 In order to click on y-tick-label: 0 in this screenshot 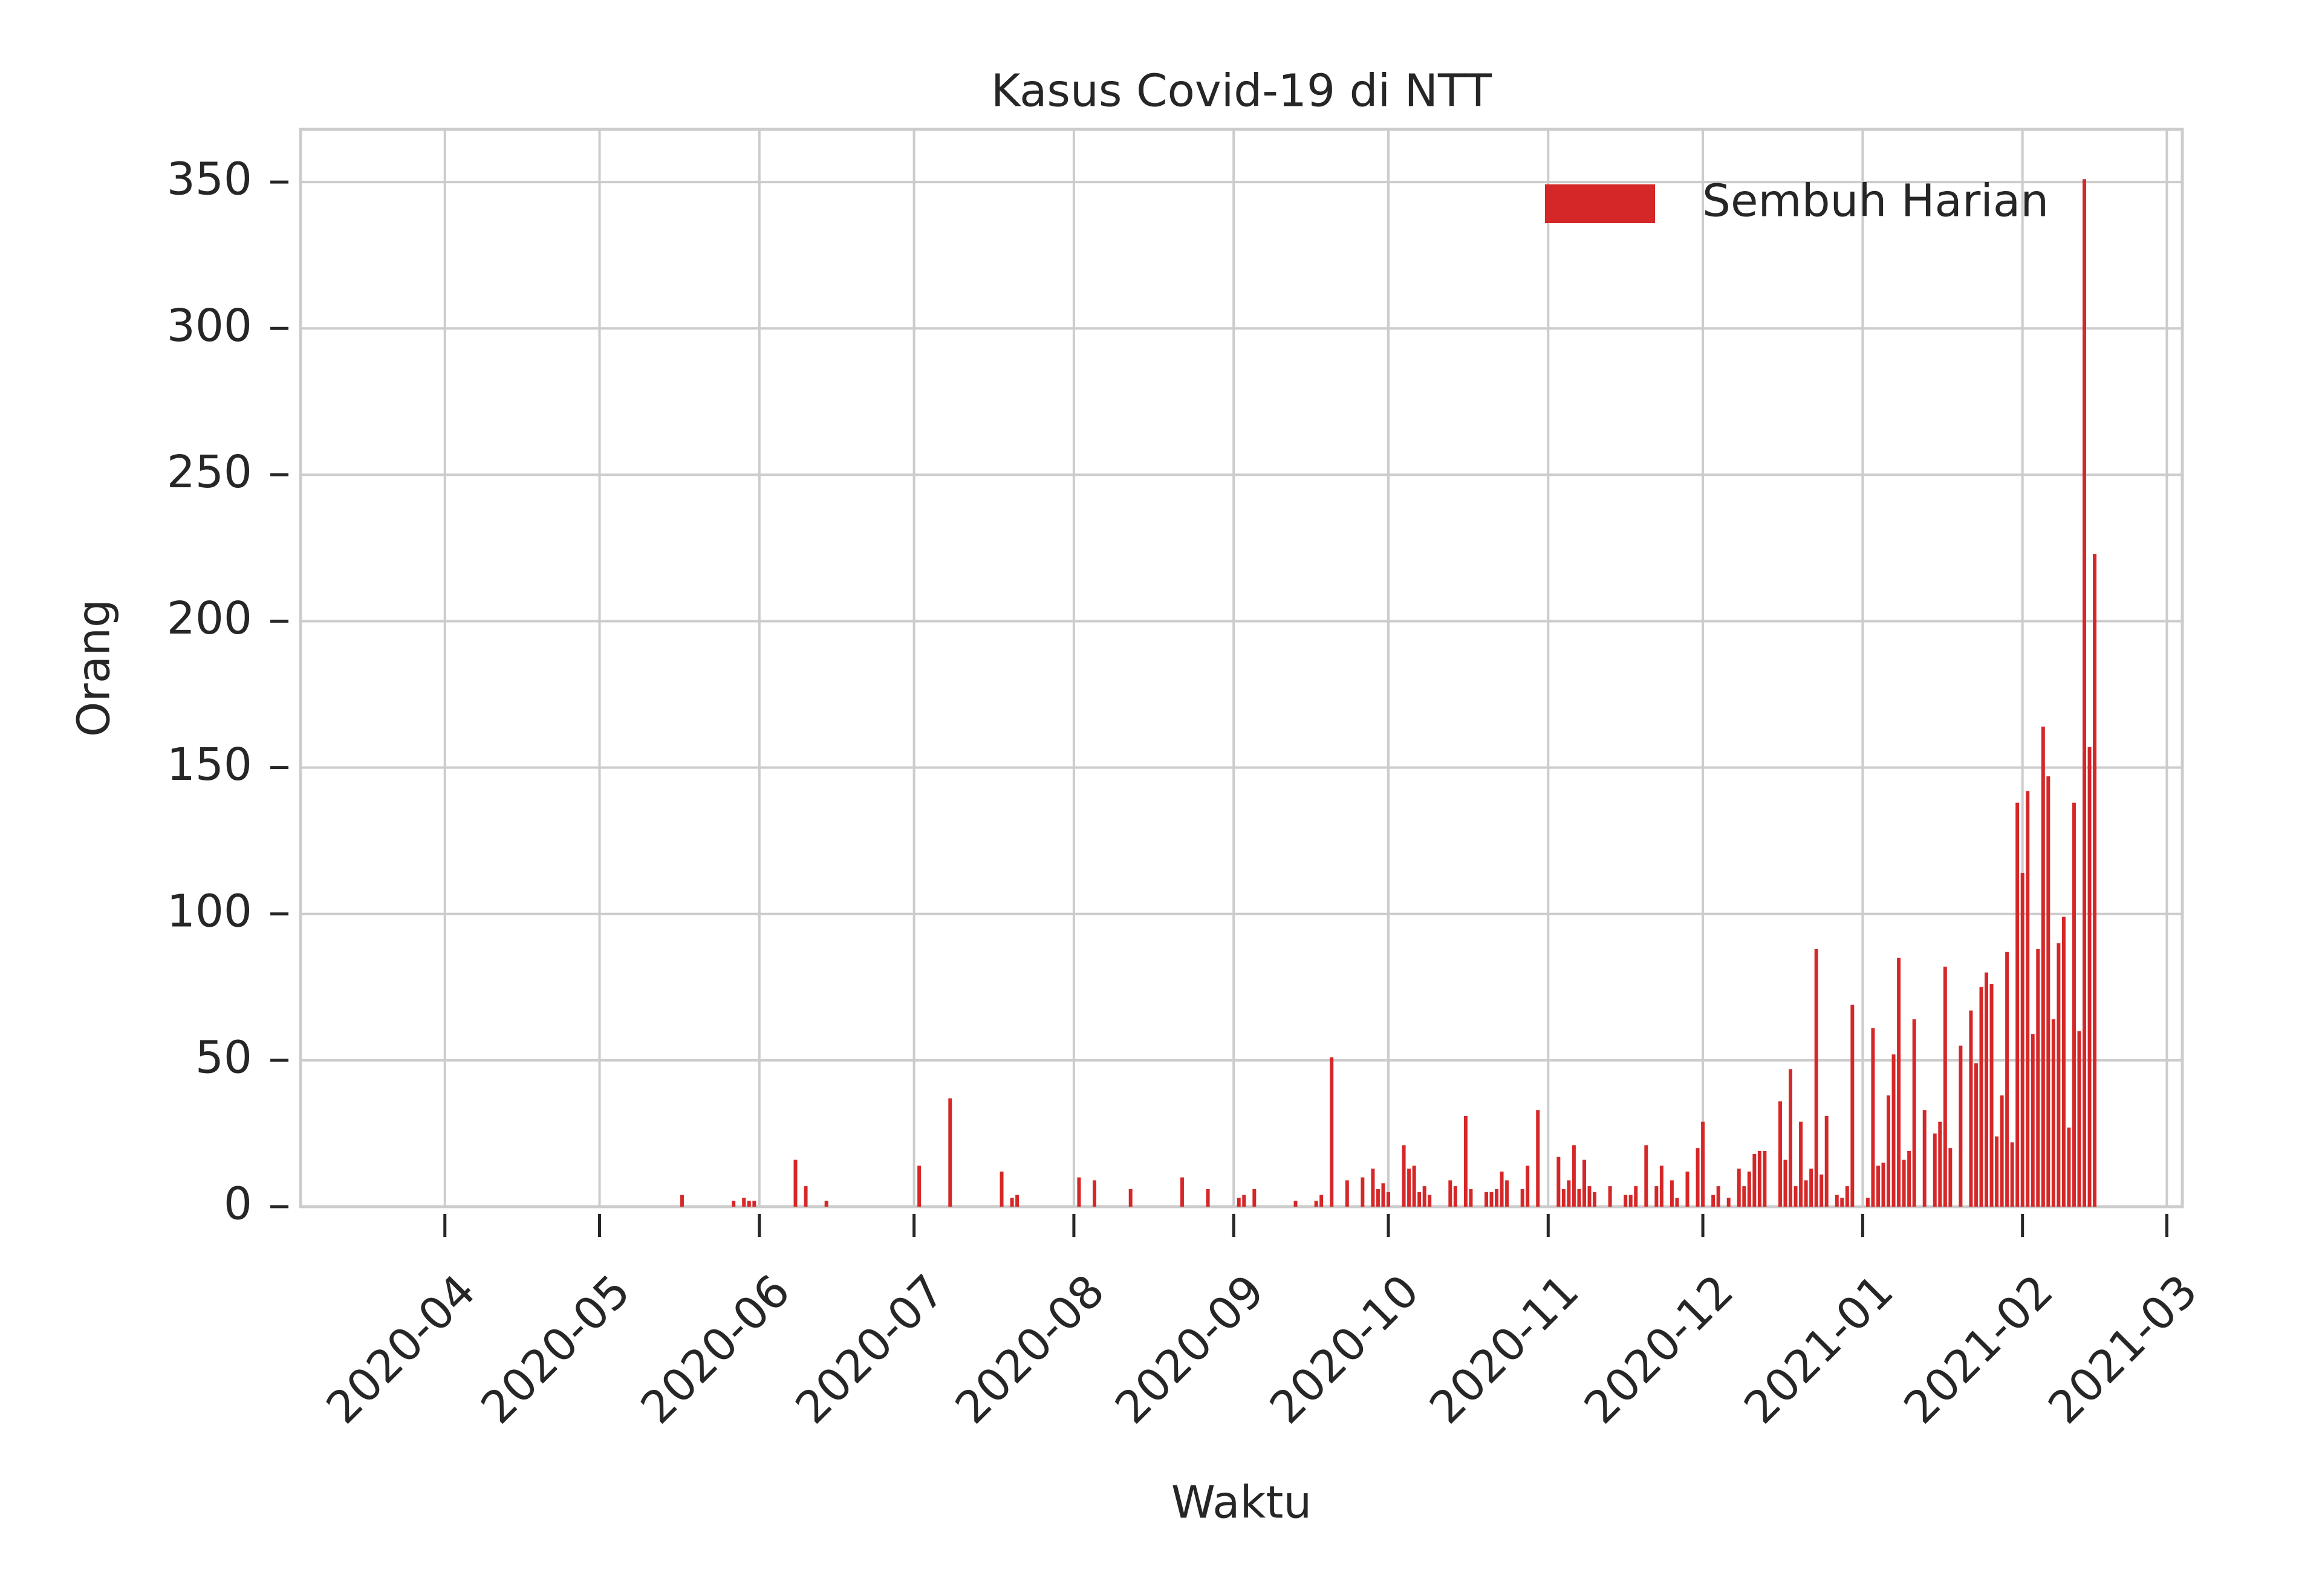, I will do `click(238, 1204)`.